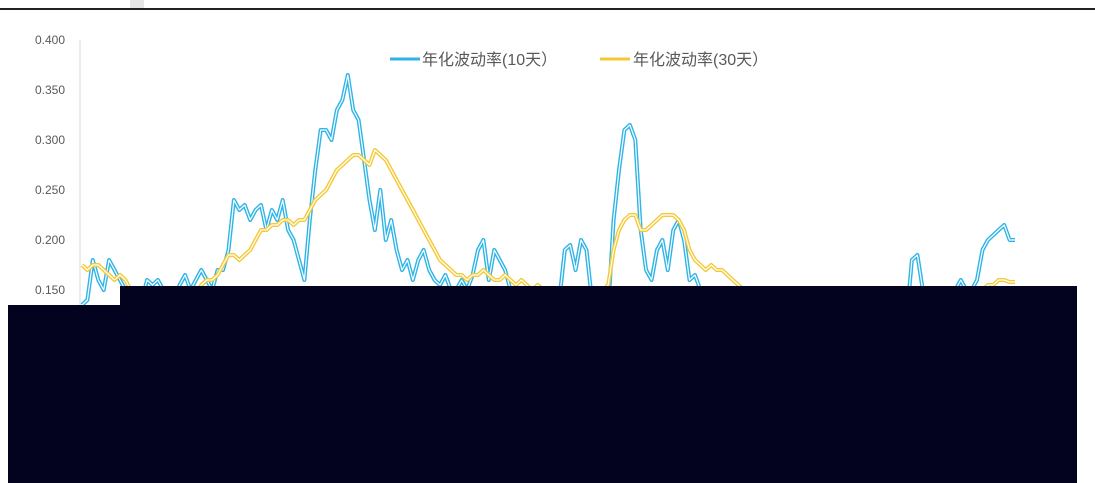 The width and height of the screenshot is (1095, 483). What do you see at coordinates (489, 60) in the screenshot?
I see `legend-label-10d: 年化波动率(10天）` at bounding box center [489, 60].